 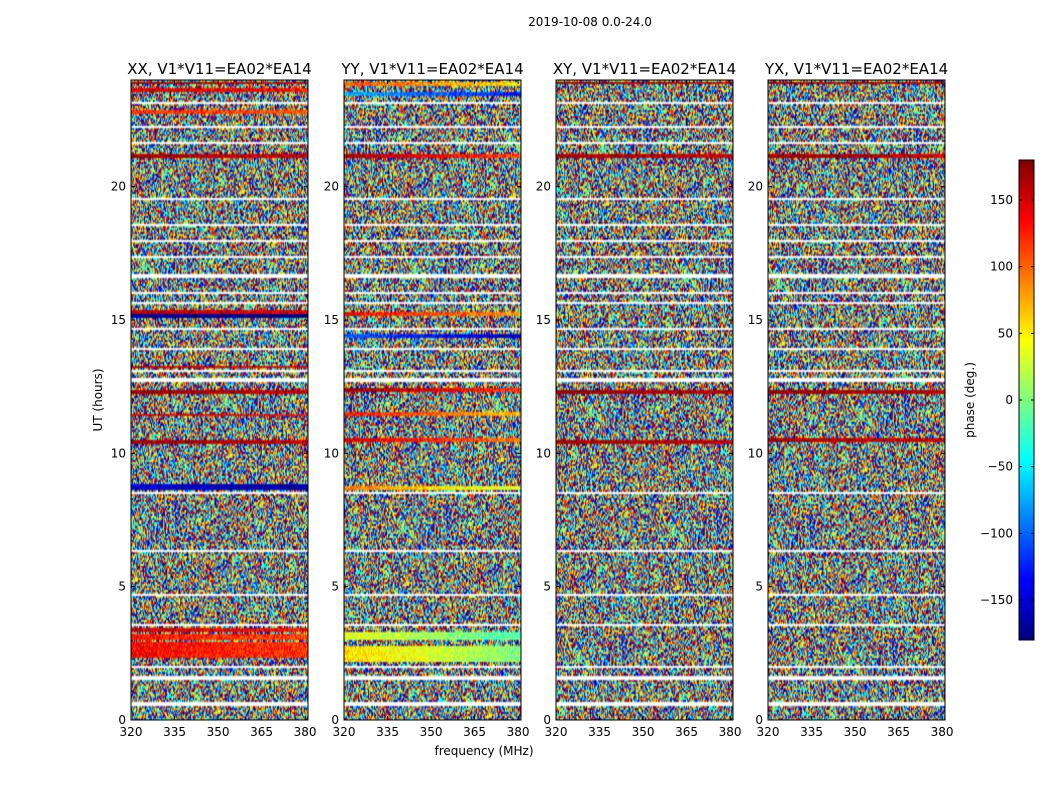 What do you see at coordinates (98, 399) in the screenshot?
I see `y-axis-label: UT (hours)` at bounding box center [98, 399].